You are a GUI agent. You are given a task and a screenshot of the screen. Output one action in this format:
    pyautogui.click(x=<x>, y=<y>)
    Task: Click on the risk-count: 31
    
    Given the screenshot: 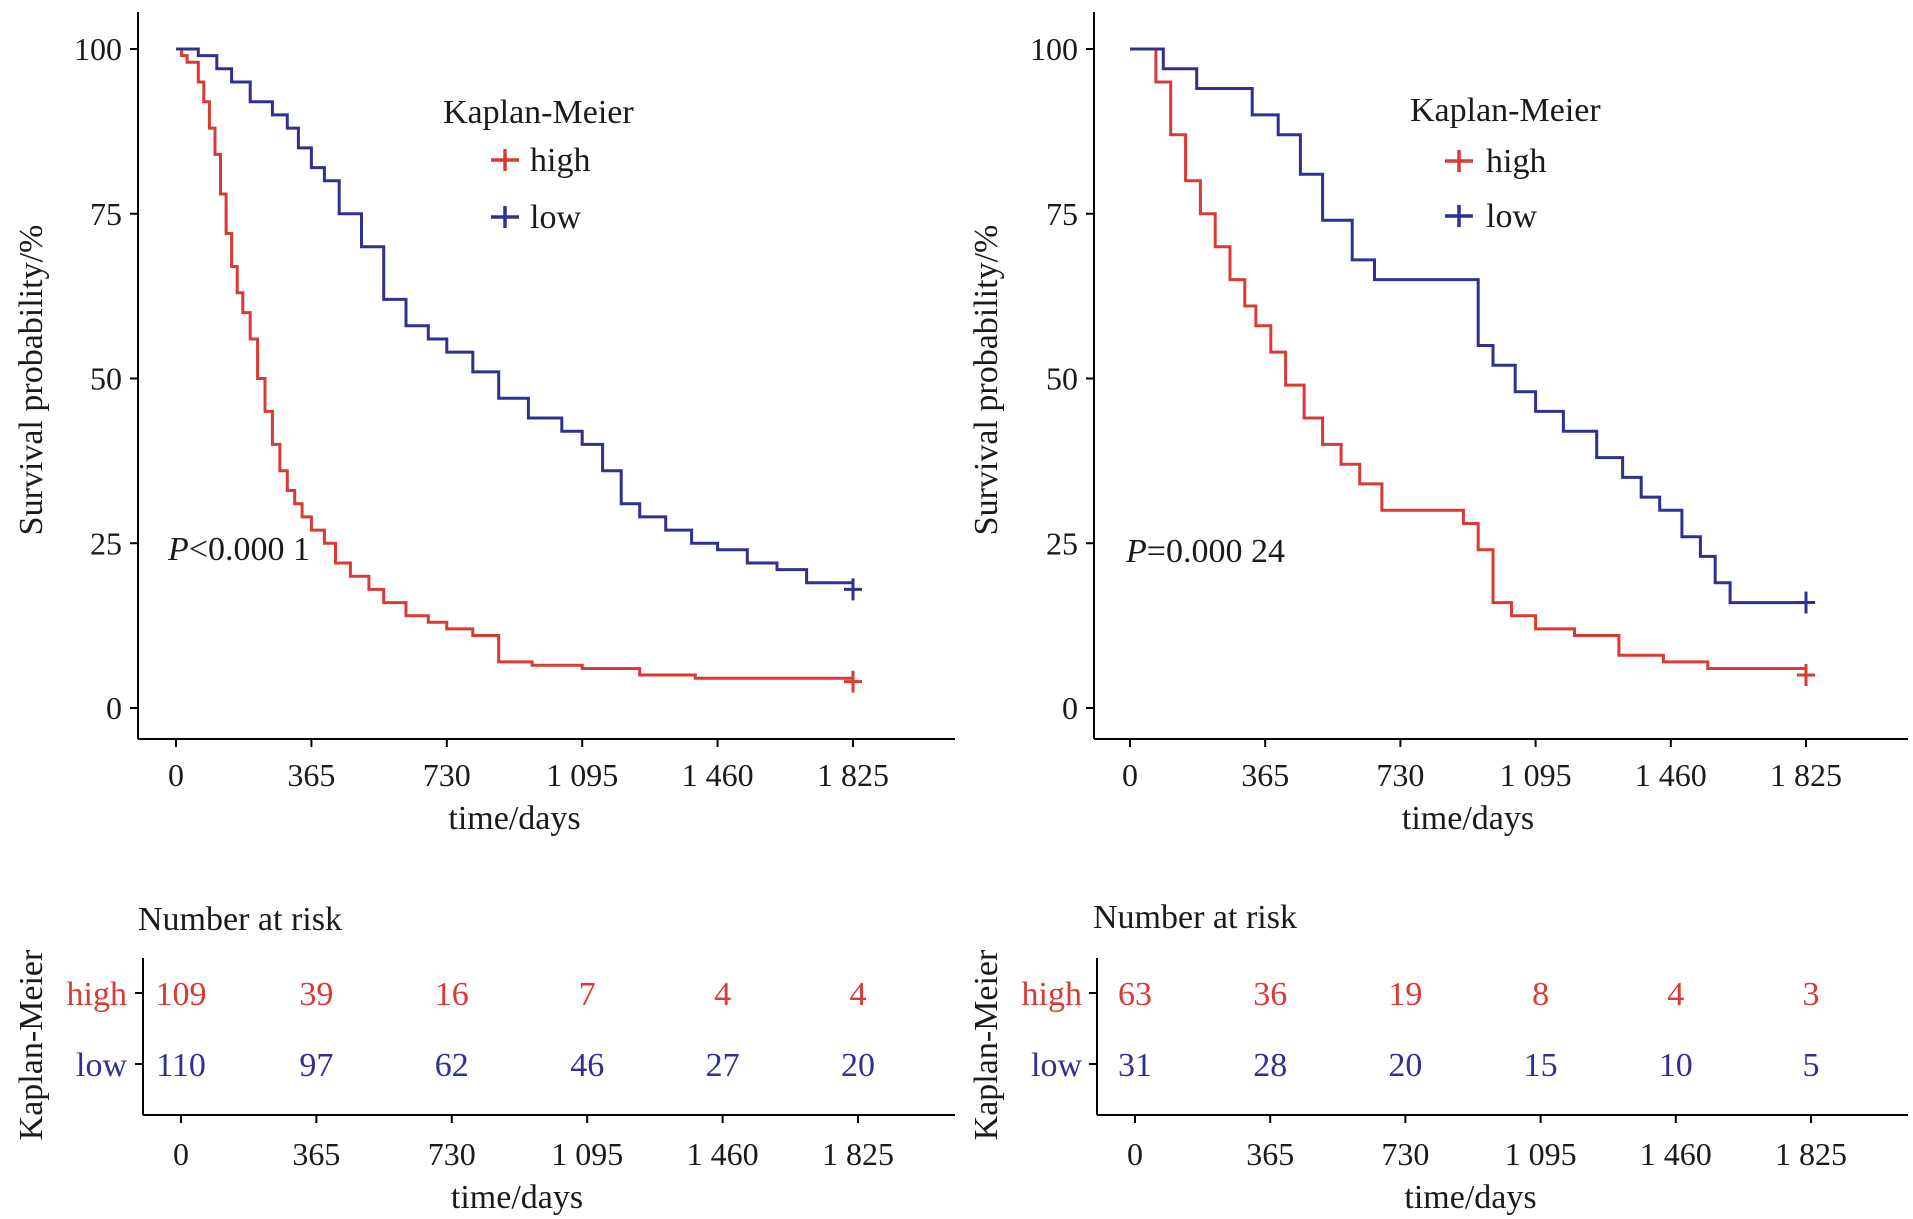 What is the action you would take?
    pyautogui.click(x=1135, y=1065)
    